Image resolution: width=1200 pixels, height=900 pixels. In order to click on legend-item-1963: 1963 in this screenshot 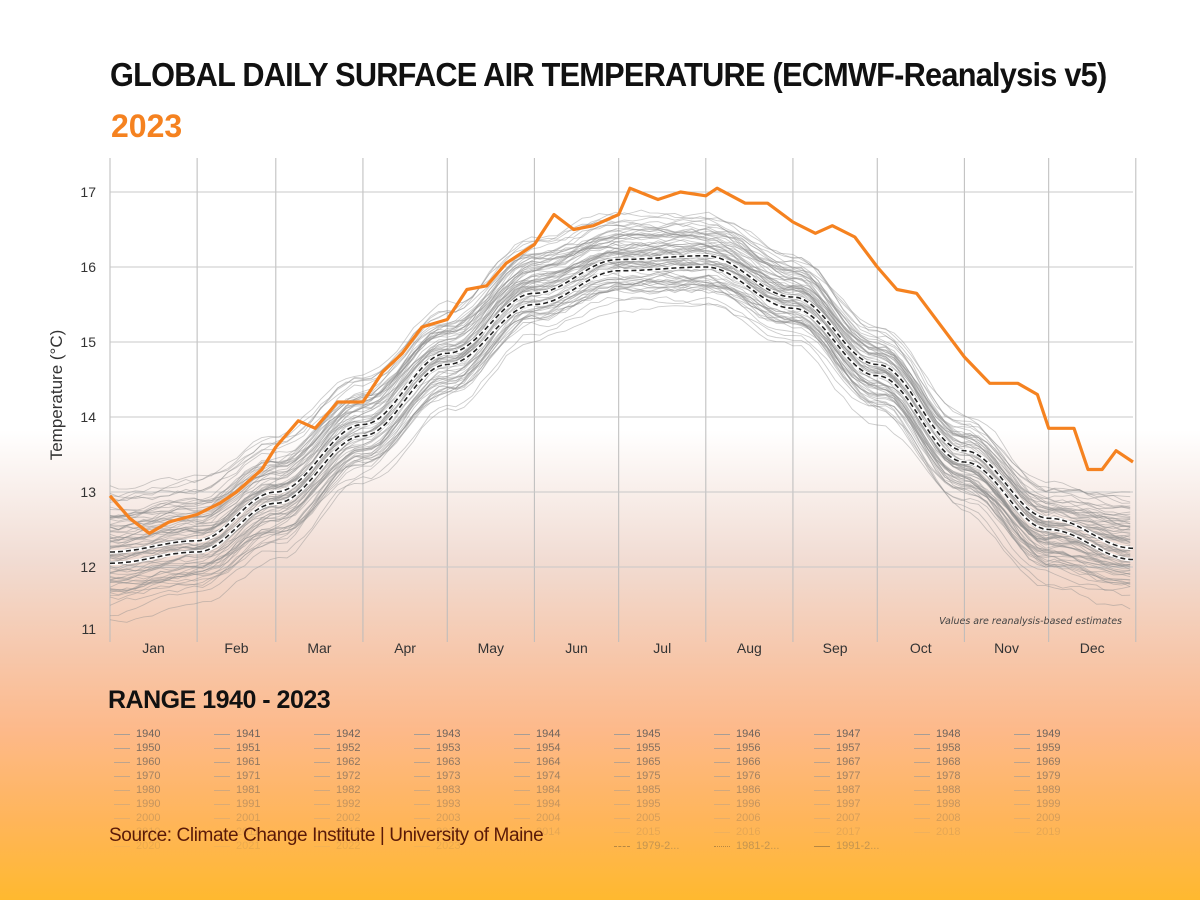, I will do `click(437, 762)`.